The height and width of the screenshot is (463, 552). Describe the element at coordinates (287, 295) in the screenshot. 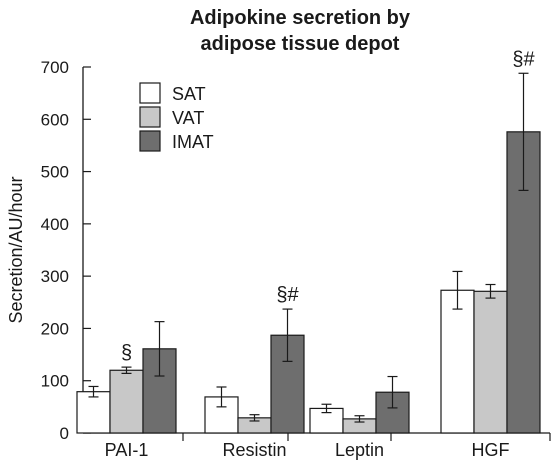

I see `significance-annotation-1: §#` at that location.